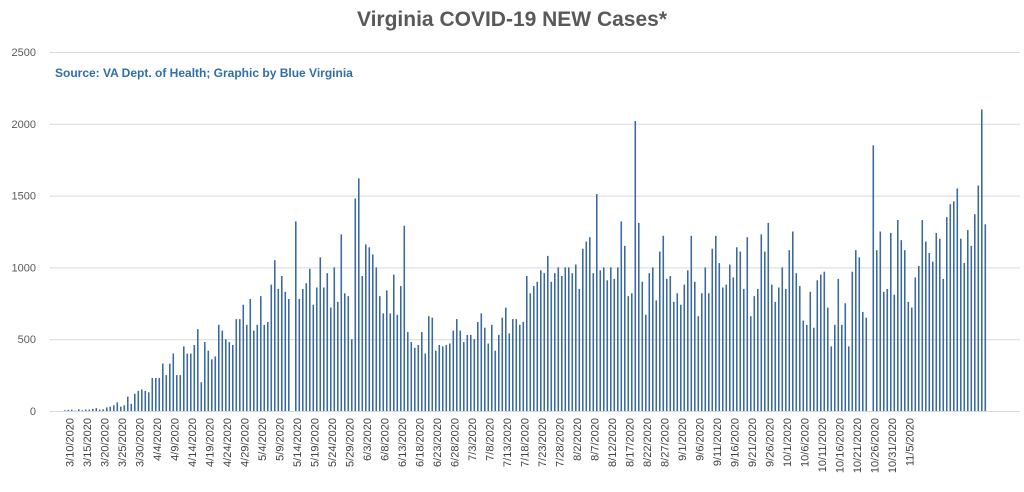 The width and height of the screenshot is (1024, 492). What do you see at coordinates (648, 442) in the screenshot?
I see `x-tick-label: 8/22/2020` at bounding box center [648, 442].